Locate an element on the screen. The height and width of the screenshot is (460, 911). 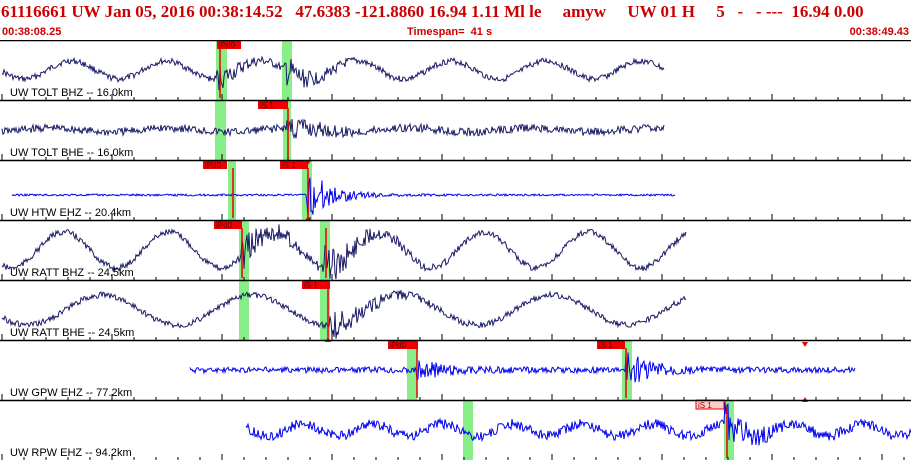
channel-label: UW RATT BHZ -- 24.5km is located at coordinates (72, 273).